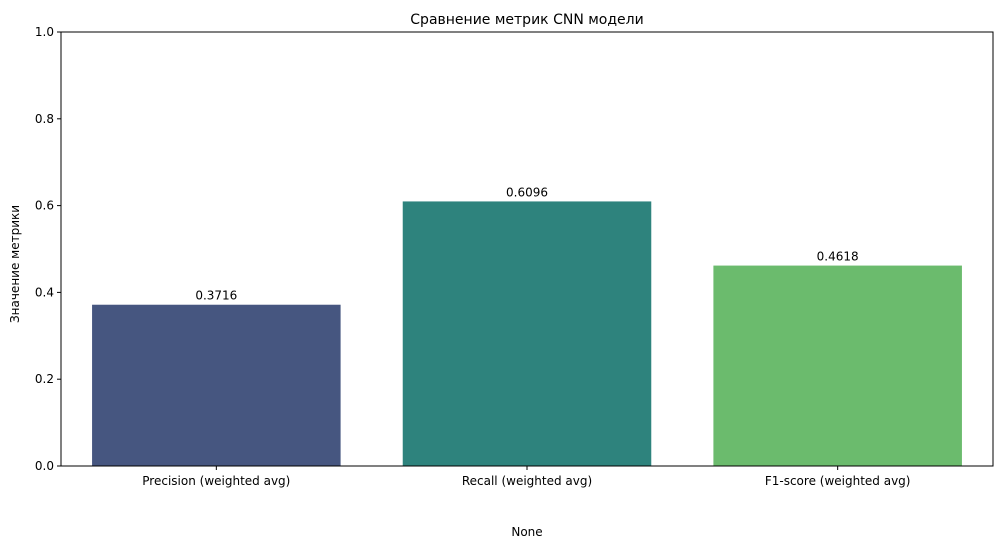  What do you see at coordinates (526, 532) in the screenshot?
I see `x-axis-title: None` at bounding box center [526, 532].